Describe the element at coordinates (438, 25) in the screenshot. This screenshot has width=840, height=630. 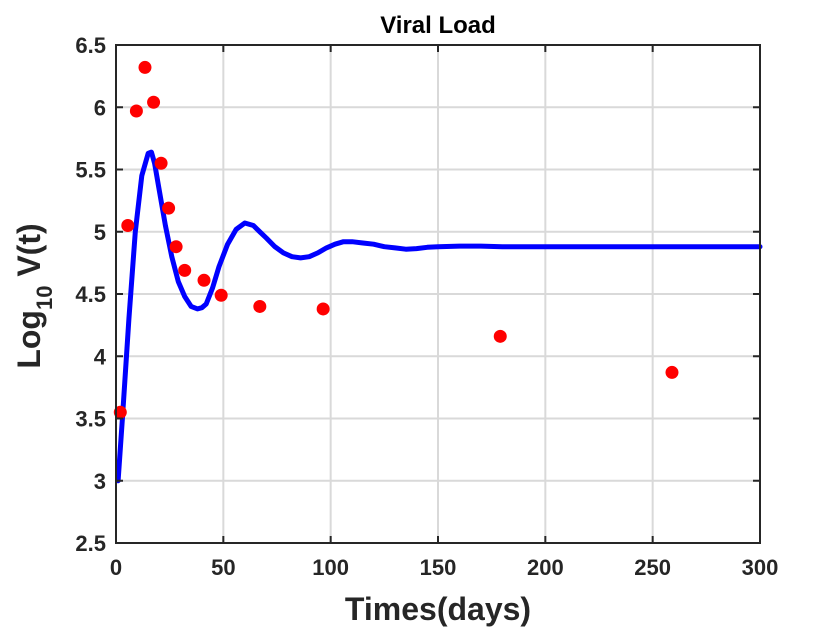
I see `chart-title: Viral Load` at that location.